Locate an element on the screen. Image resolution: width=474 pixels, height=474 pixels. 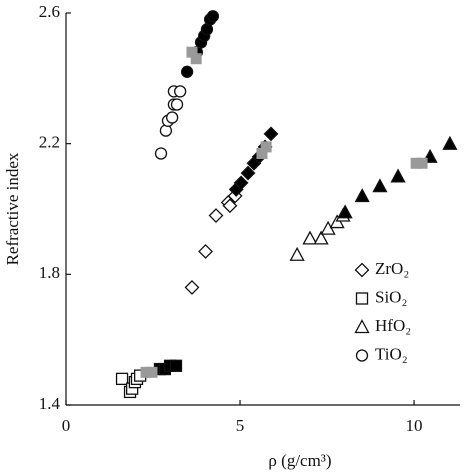
legend-label: HfO₂ is located at coordinates (393, 325).